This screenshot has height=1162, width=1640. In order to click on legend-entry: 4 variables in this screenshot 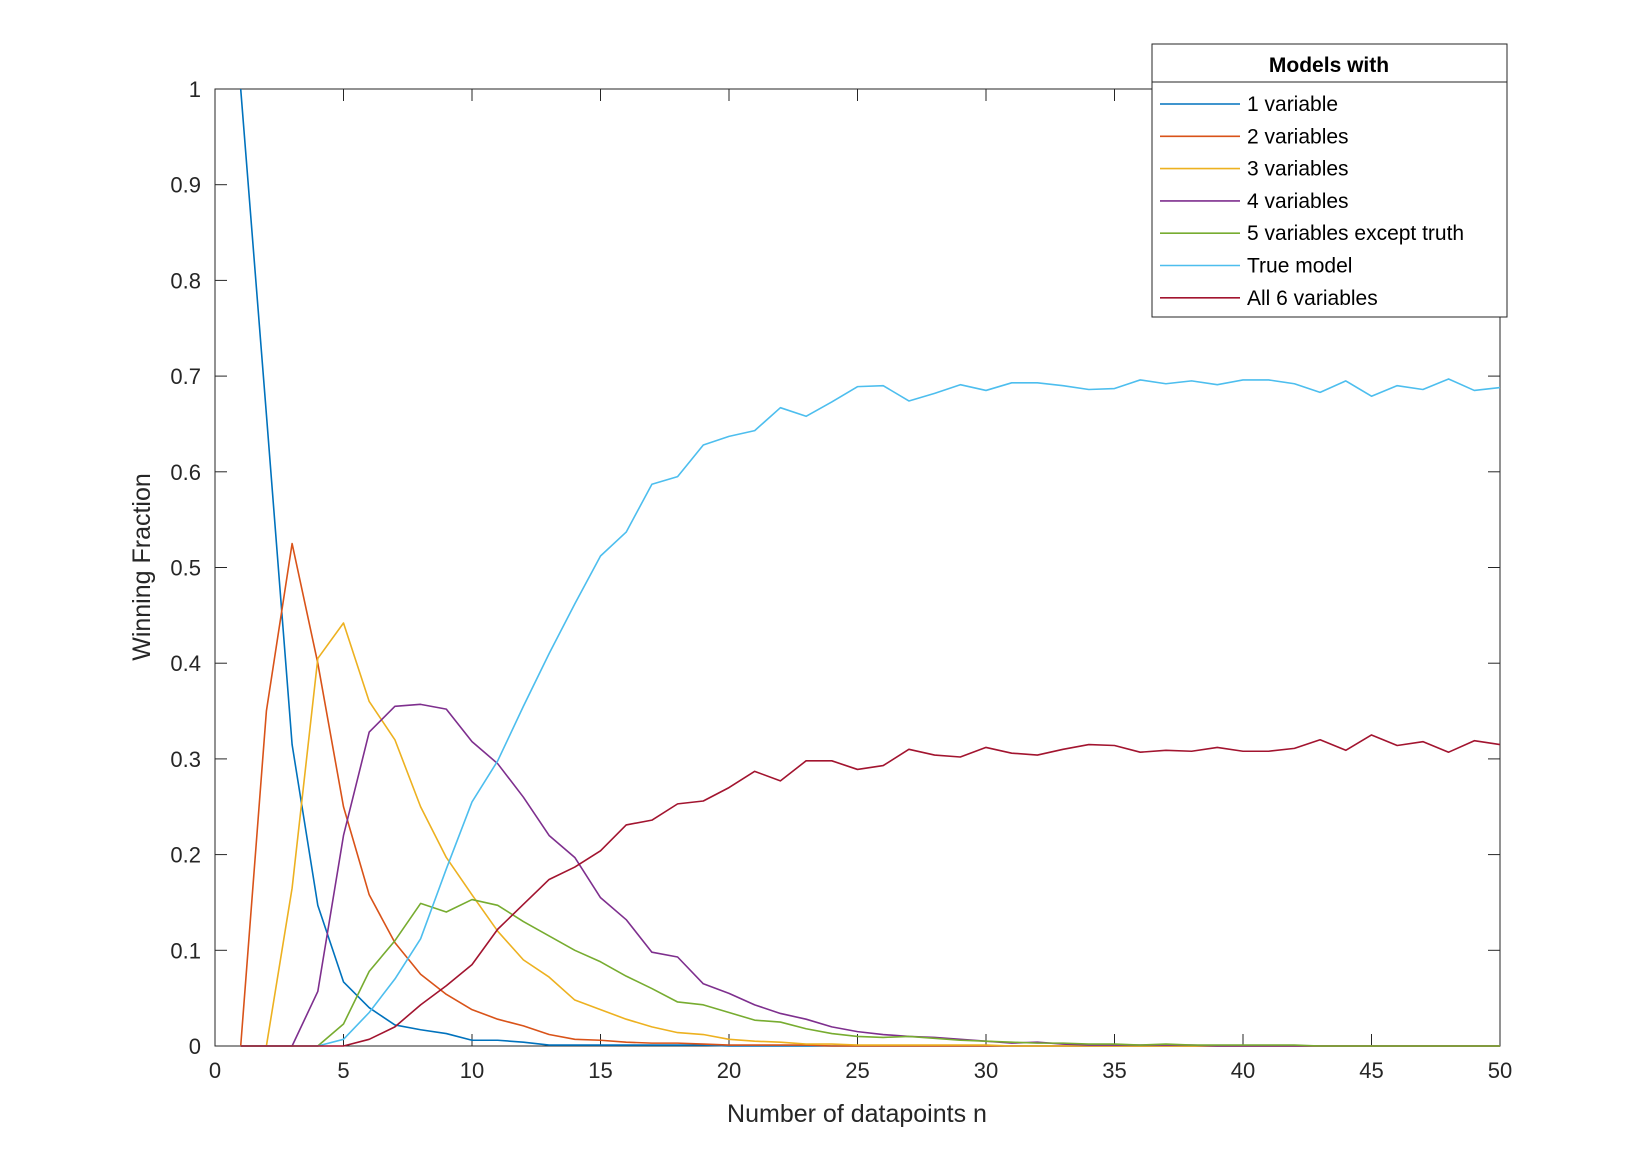, I will do `click(1298, 201)`.